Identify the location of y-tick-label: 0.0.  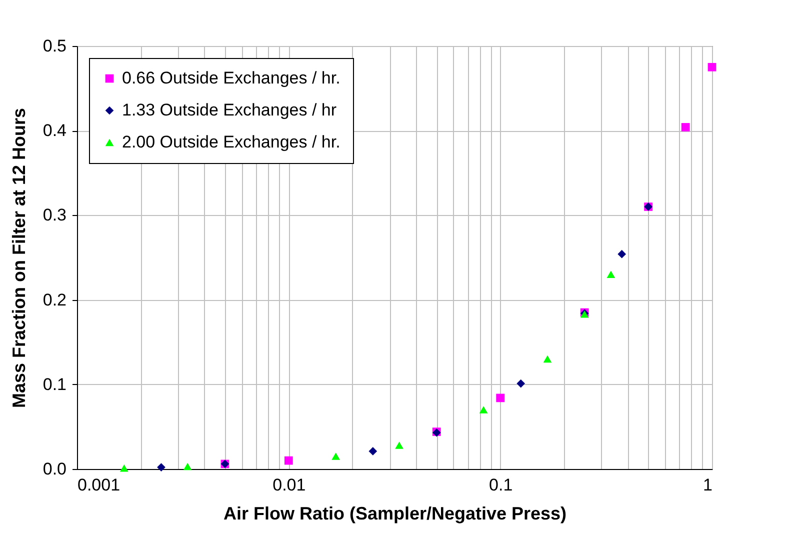
(54, 469).